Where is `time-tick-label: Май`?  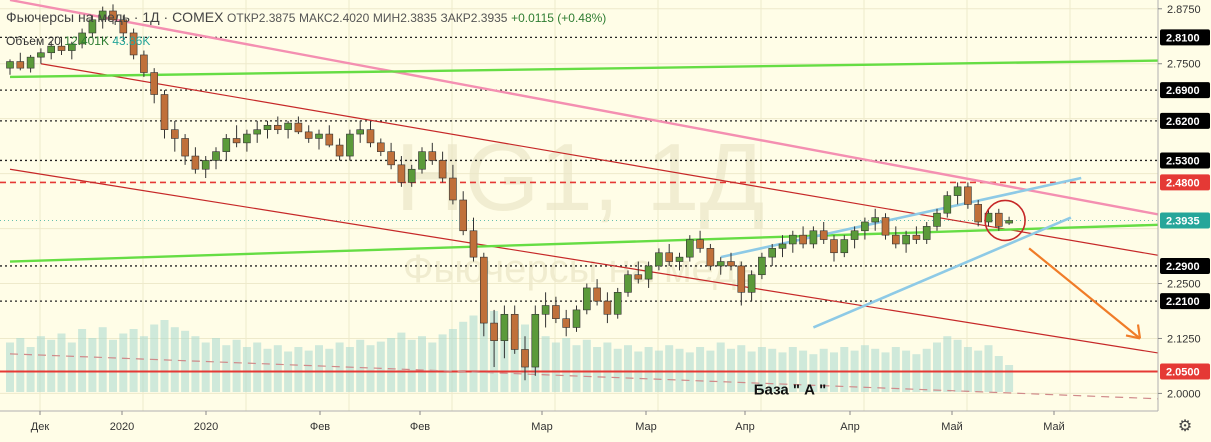 time-tick-label: Май is located at coordinates (1054, 427).